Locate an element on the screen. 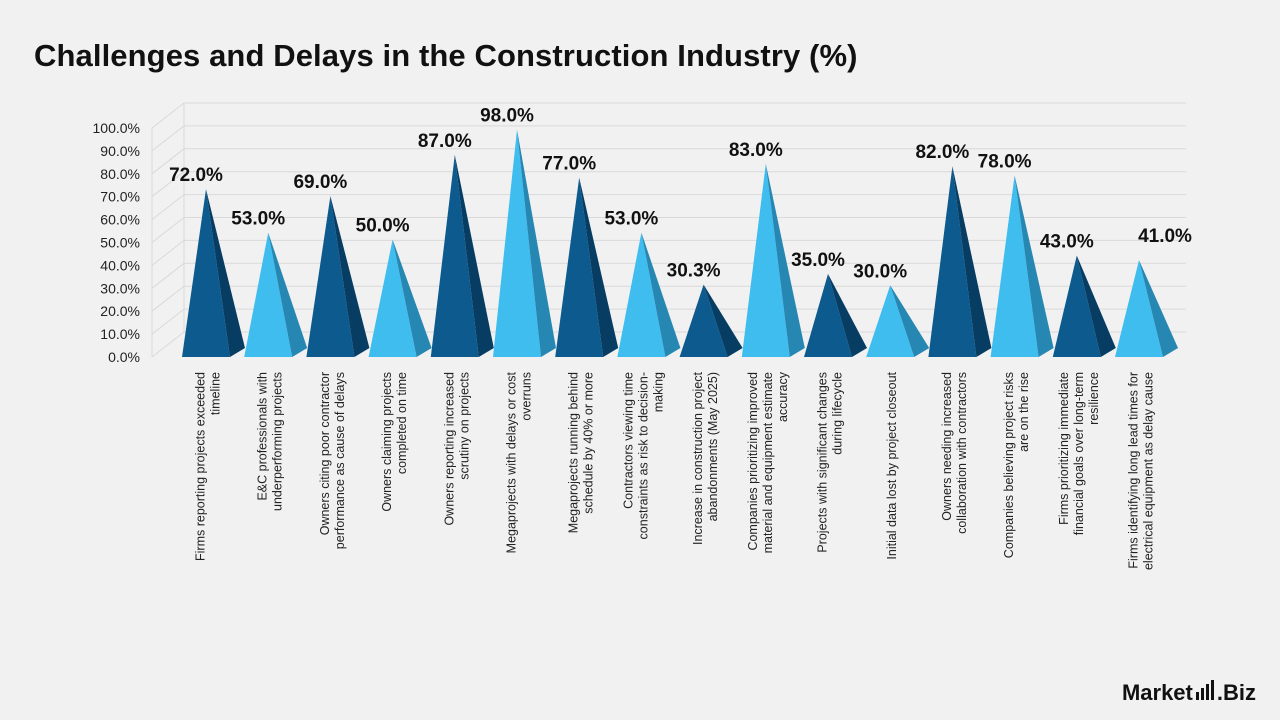  category-label-line: constraints as risk to decision- is located at coordinates (643, 455).